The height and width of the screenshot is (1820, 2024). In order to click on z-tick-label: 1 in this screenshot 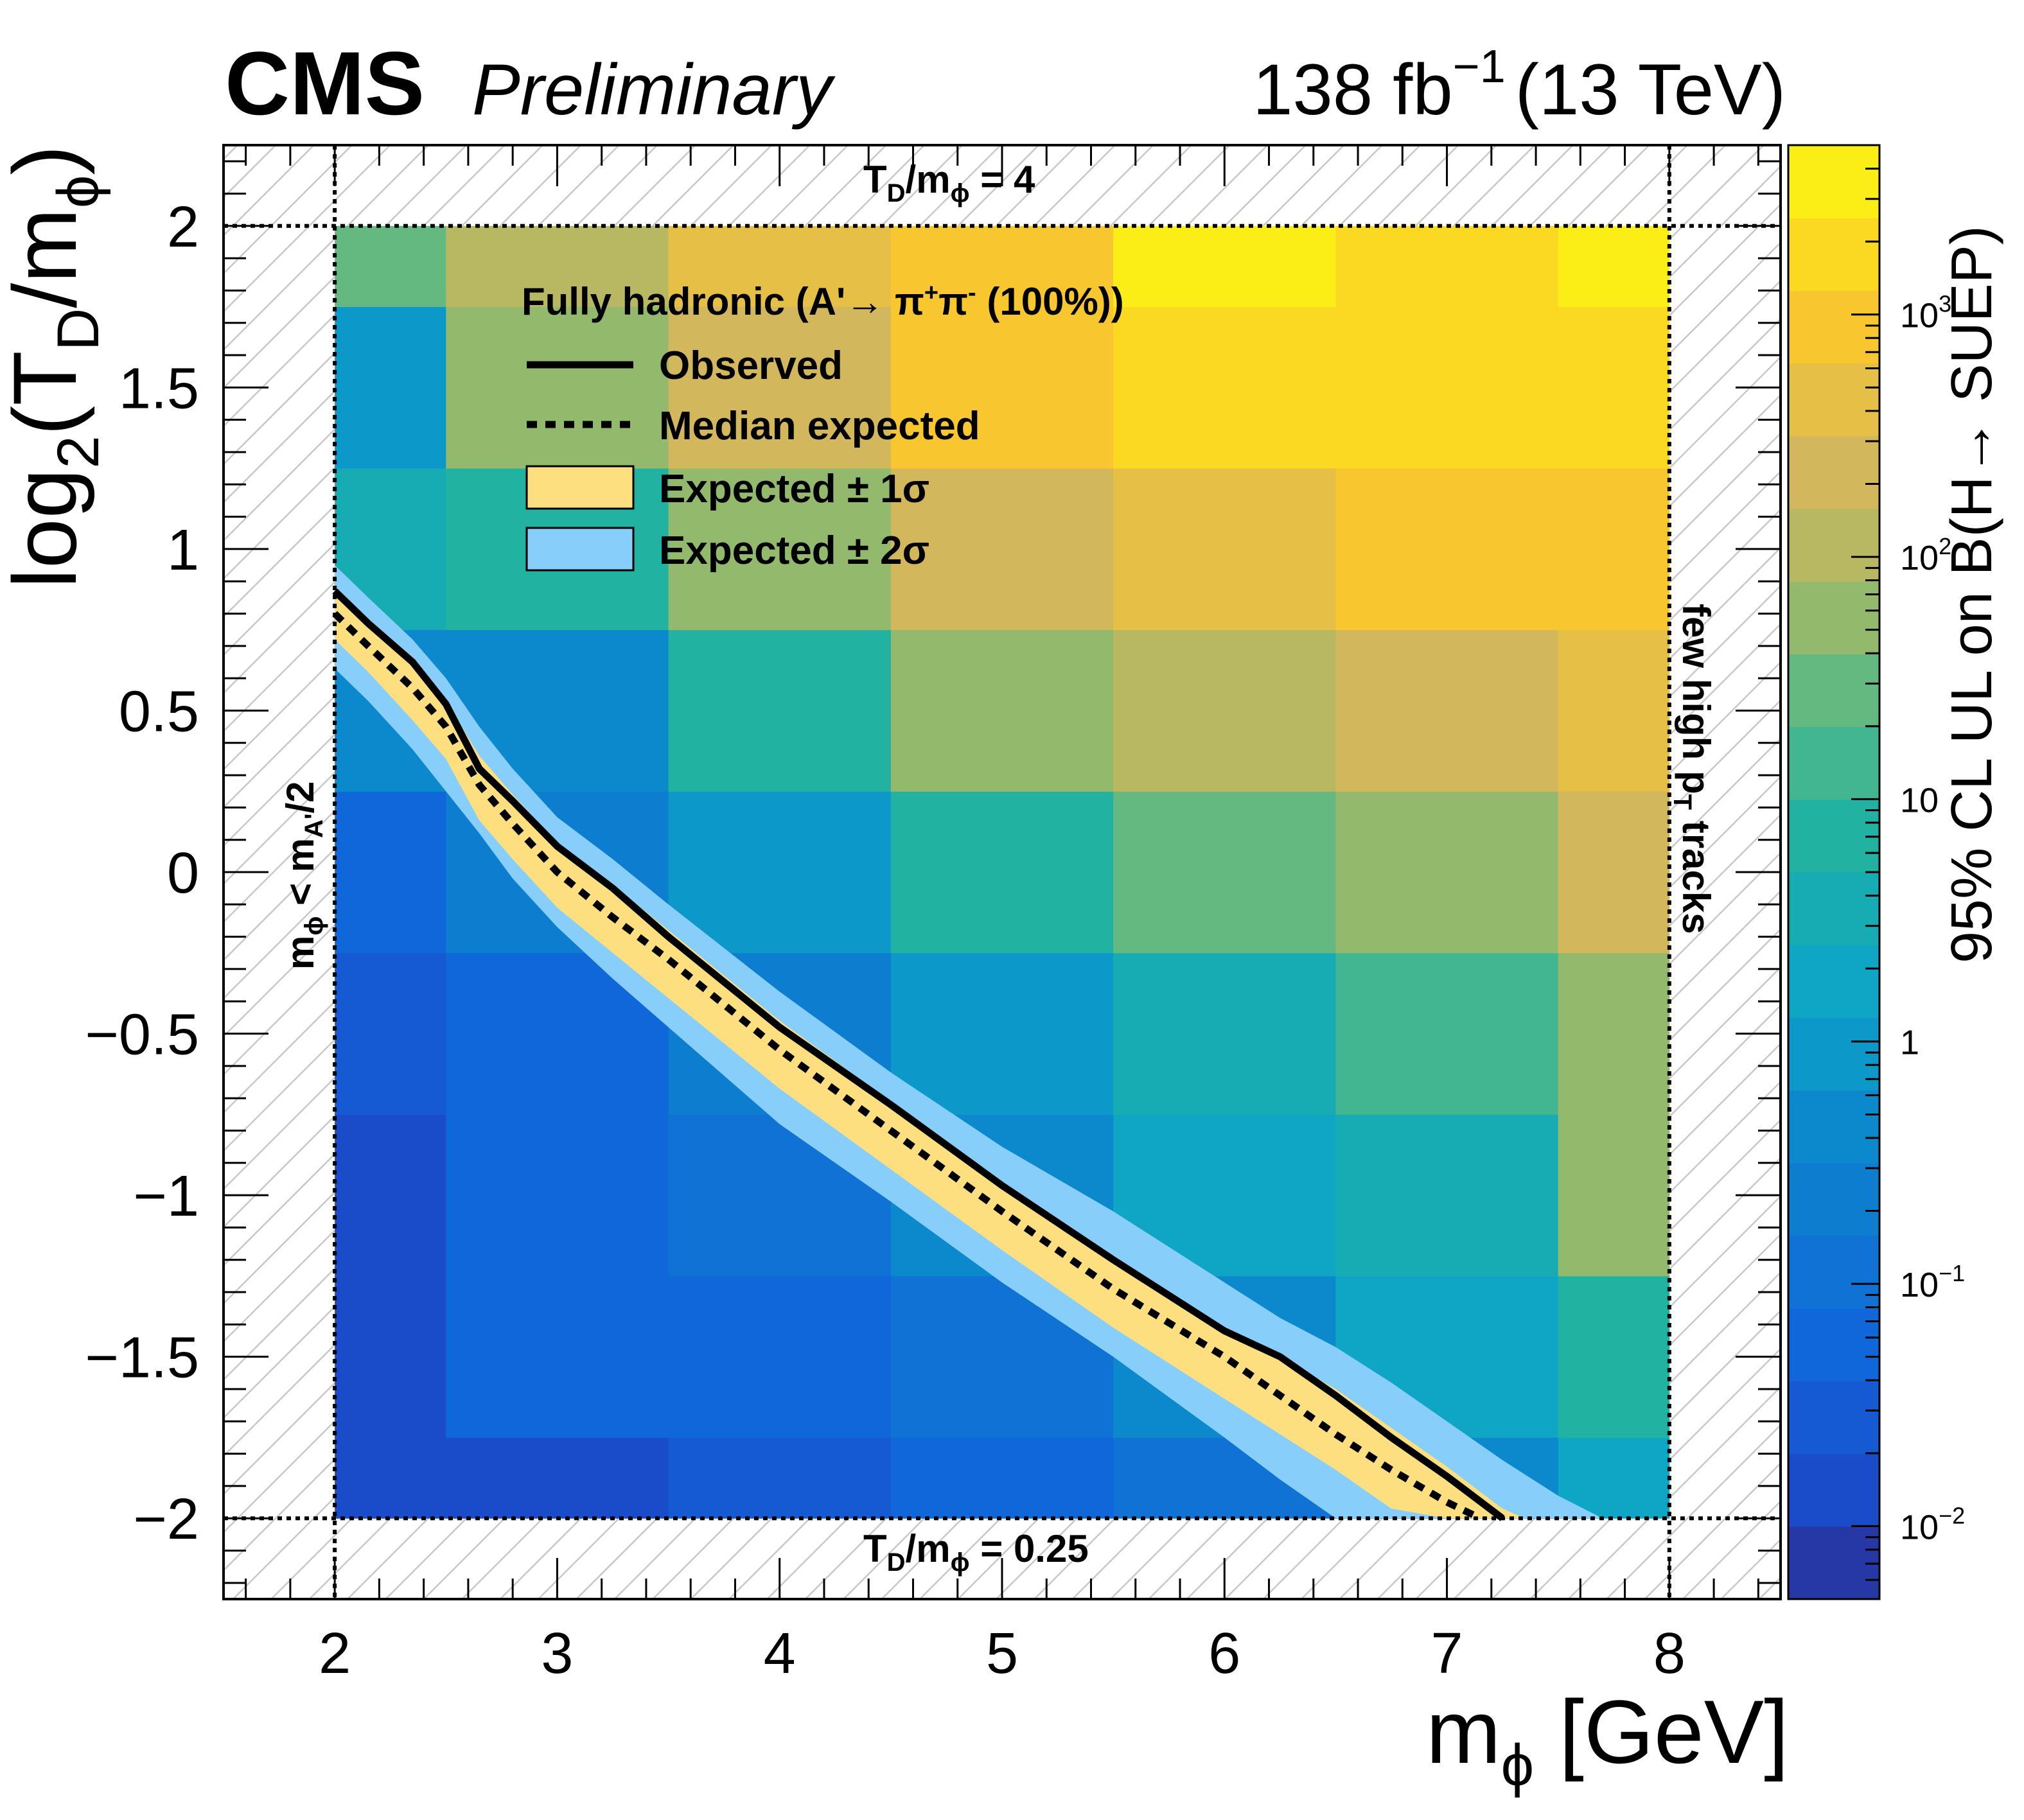, I will do `click(1910, 1043)`.